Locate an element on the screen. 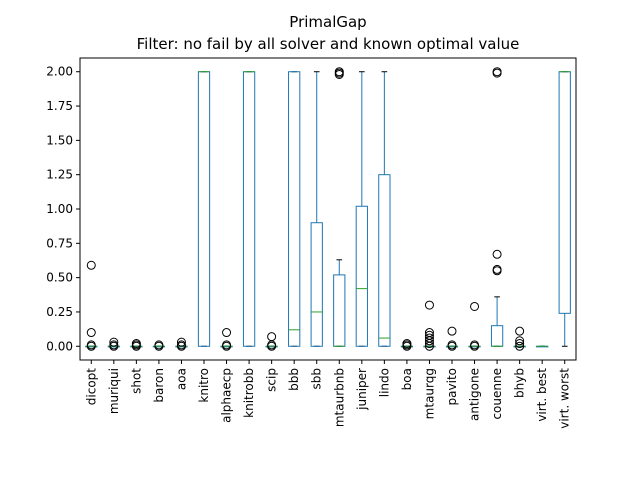 Image resolution: width=640 pixels, height=480 pixels. box-virt-worst is located at coordinates (564, 209).